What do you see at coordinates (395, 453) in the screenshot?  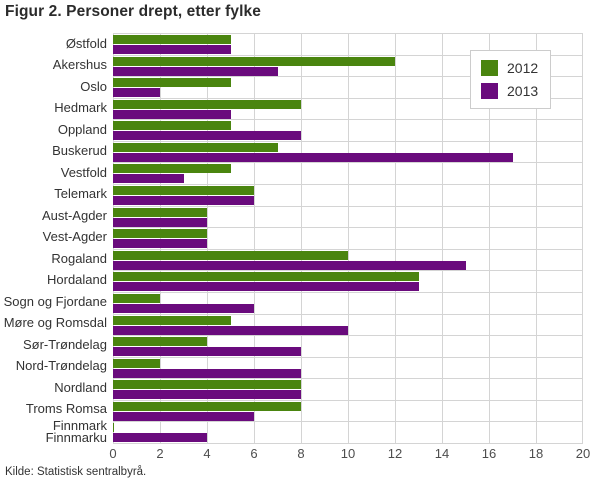 I see `x-tick-label-12: 12` at bounding box center [395, 453].